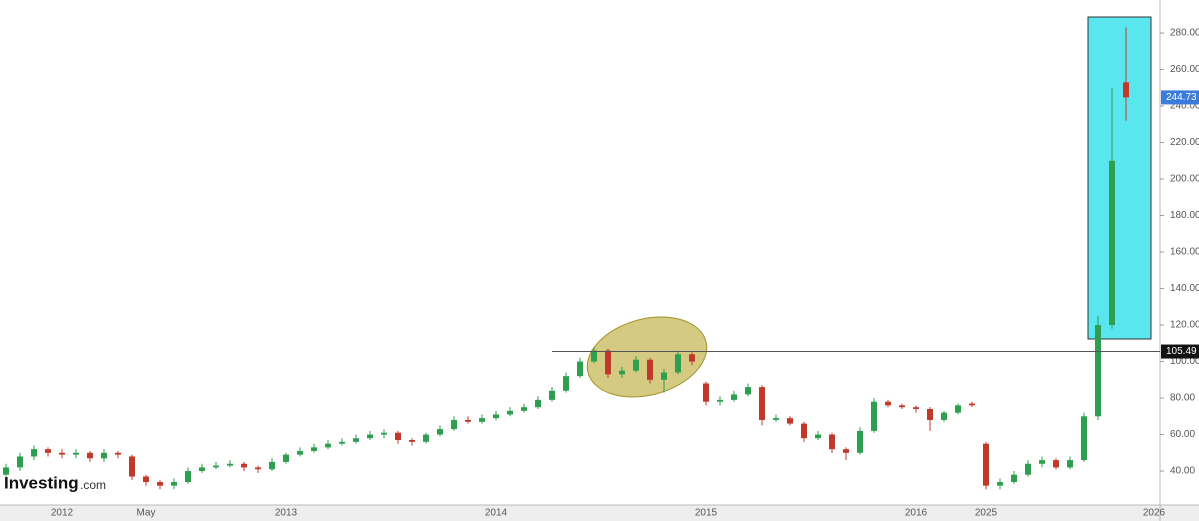 This screenshot has width=1199, height=521. Describe the element at coordinates (647, 357) in the screenshot. I see `highlight-ellipse` at that location.